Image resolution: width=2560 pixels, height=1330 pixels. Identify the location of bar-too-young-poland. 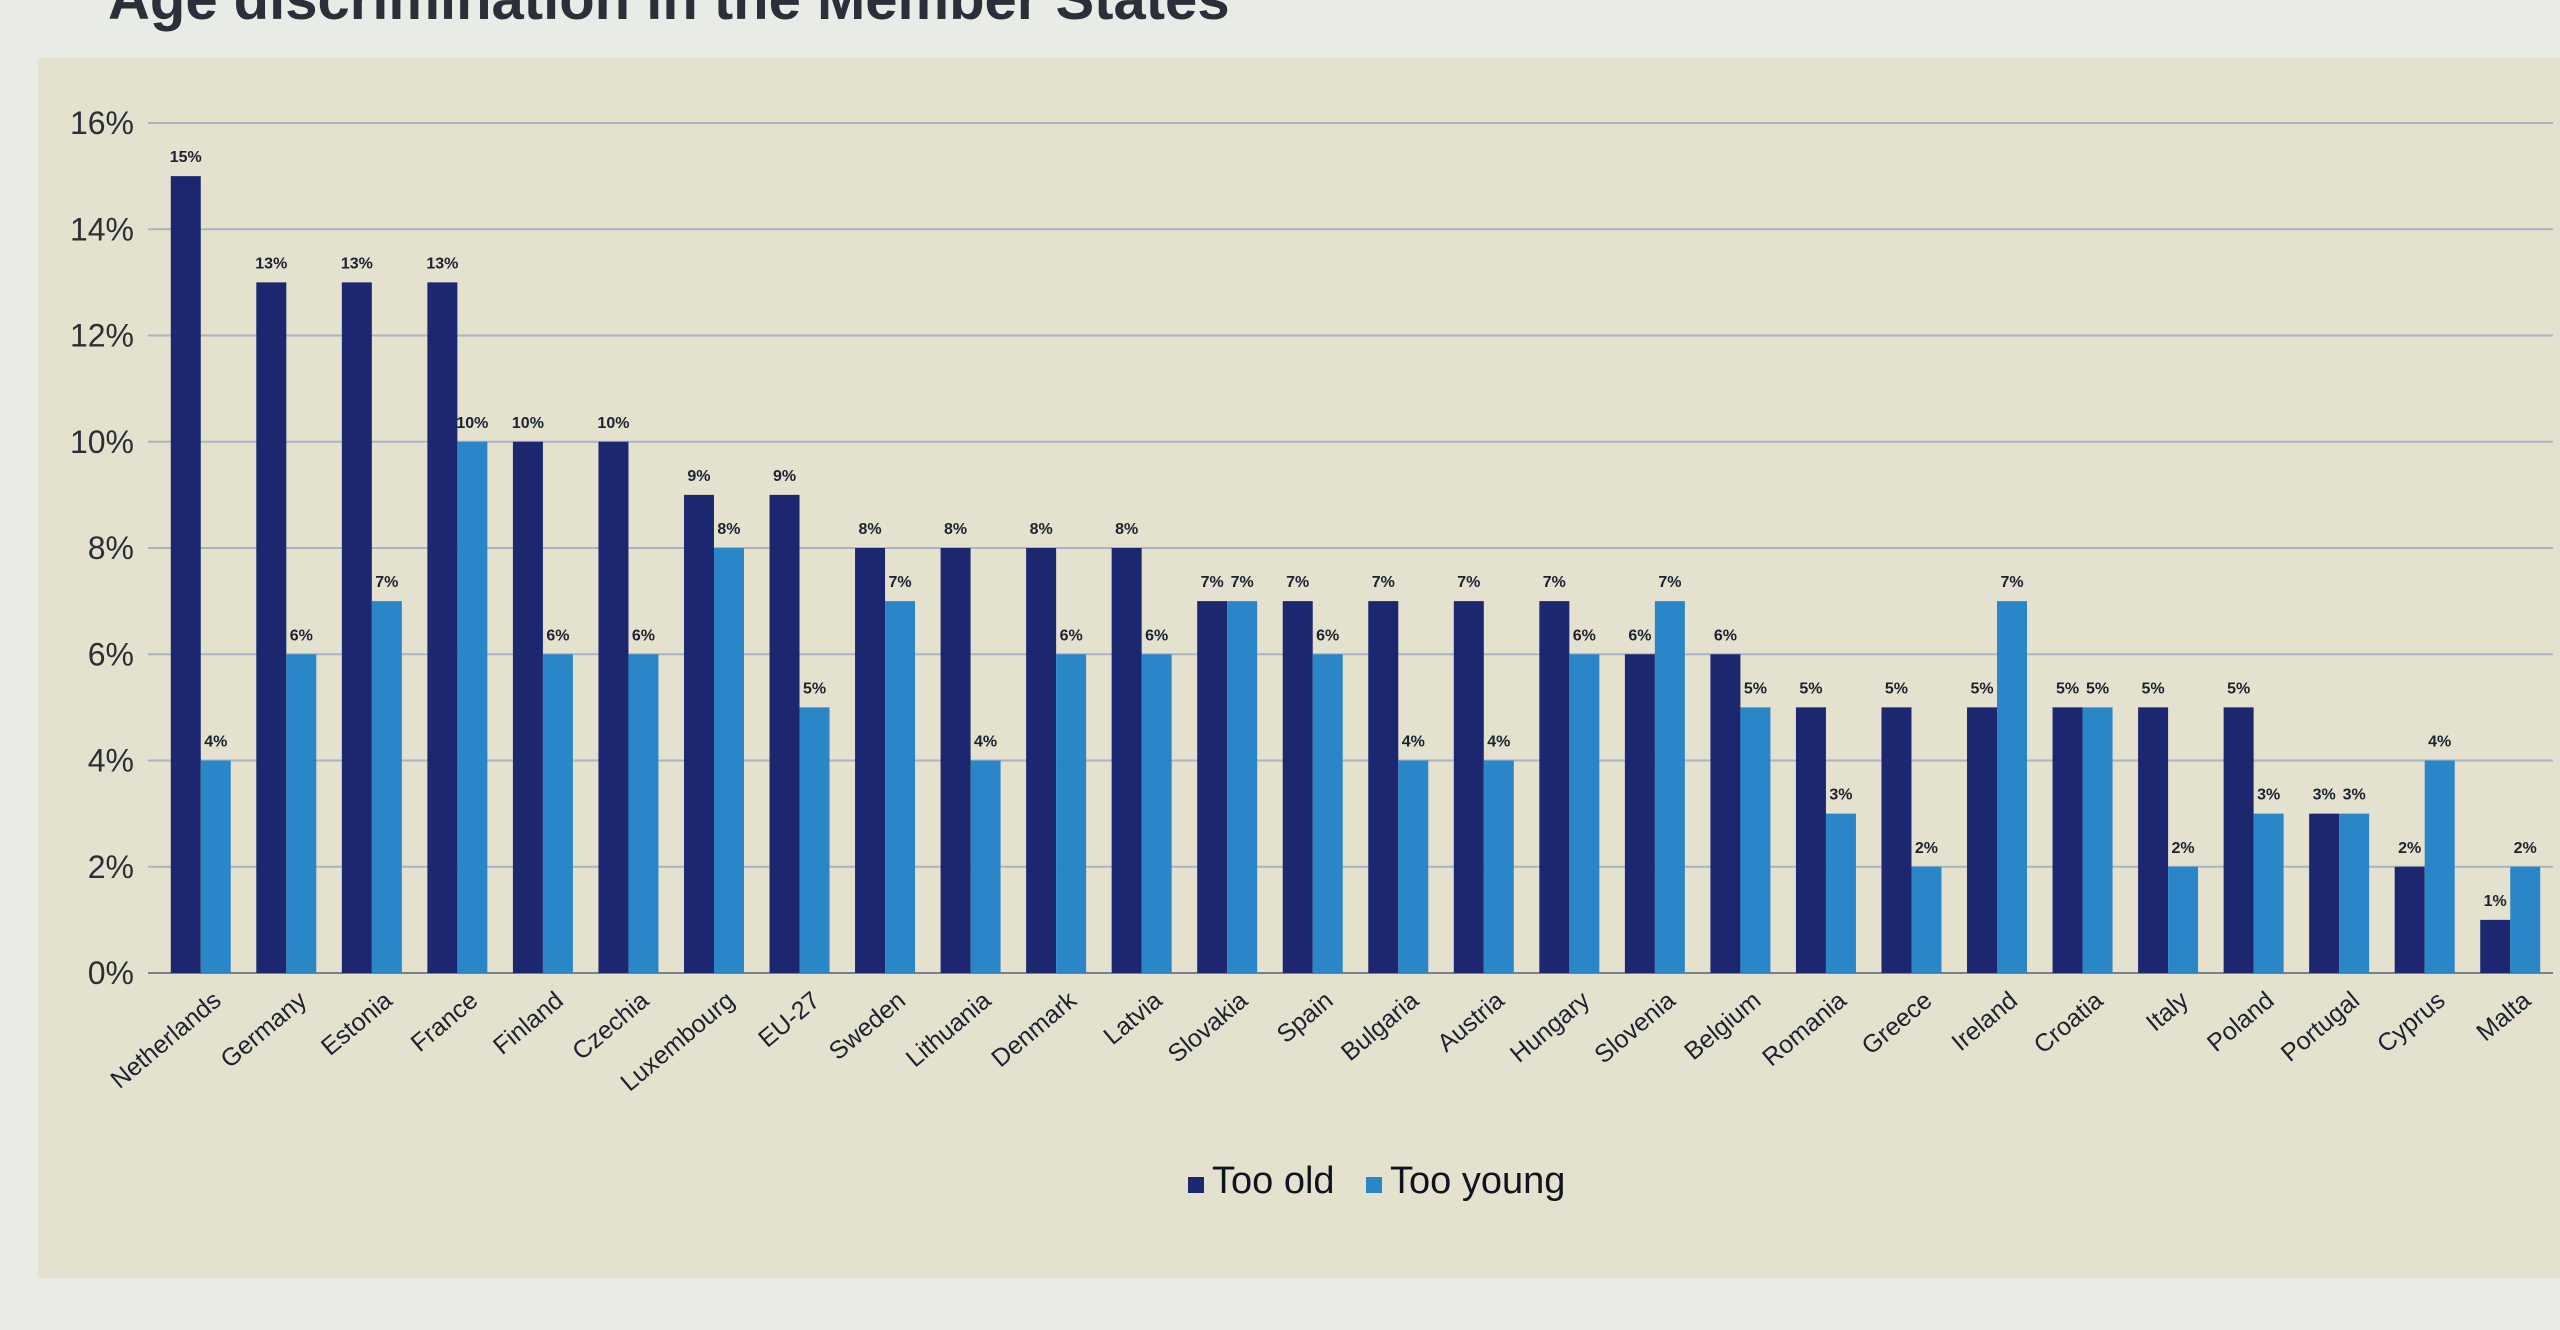
(2268, 893).